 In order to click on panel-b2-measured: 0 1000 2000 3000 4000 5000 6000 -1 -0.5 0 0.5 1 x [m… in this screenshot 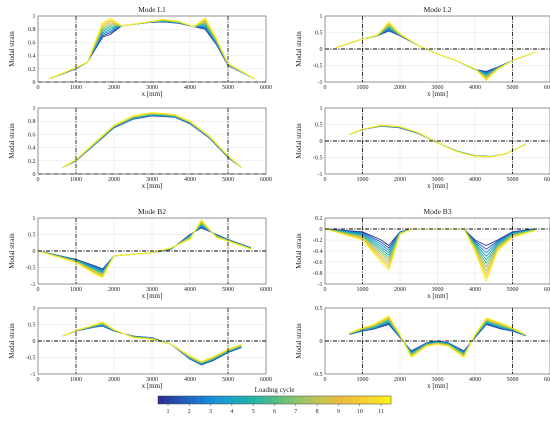, I will do `click(140, 253)`.